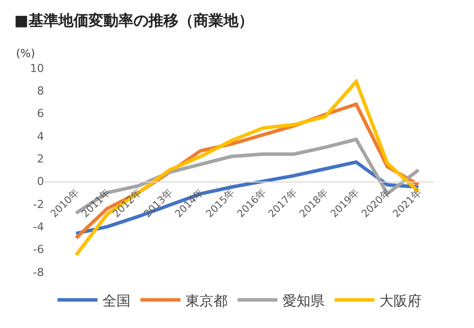 This screenshot has height=328, width=474. Describe the element at coordinates (38, 204) in the screenshot. I see `y-tick-label: -2` at that location.